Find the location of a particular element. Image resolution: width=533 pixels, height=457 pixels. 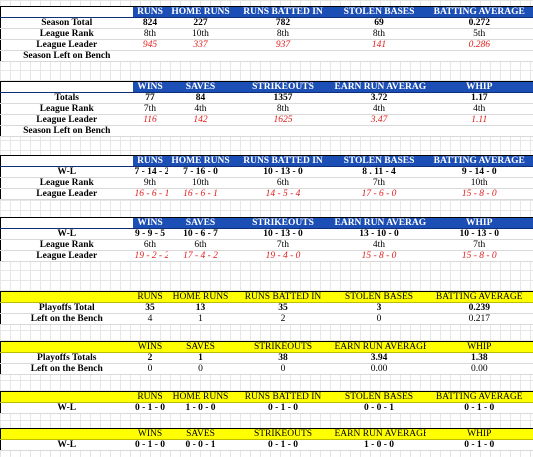

table-cell: 38 is located at coordinates (283, 358).